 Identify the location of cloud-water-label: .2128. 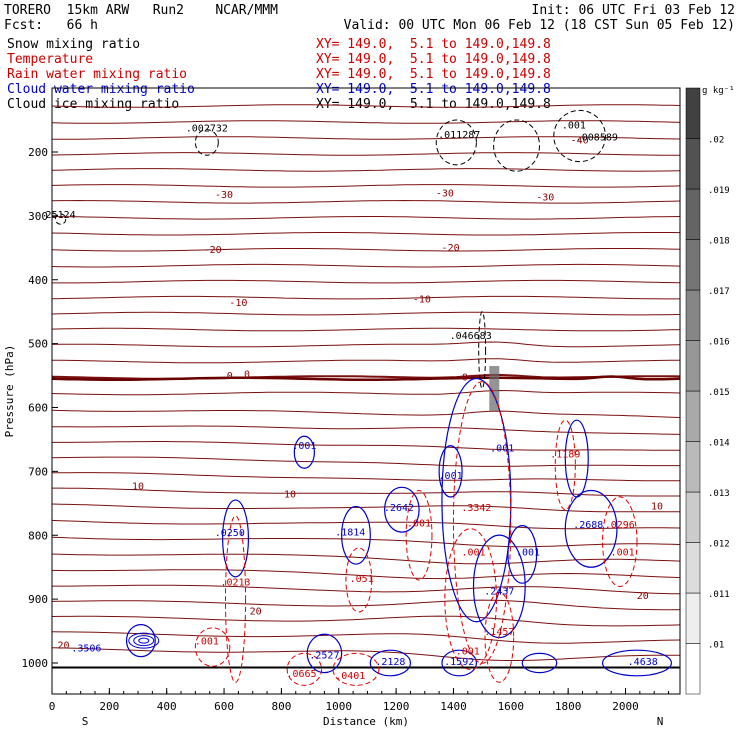
(390, 662).